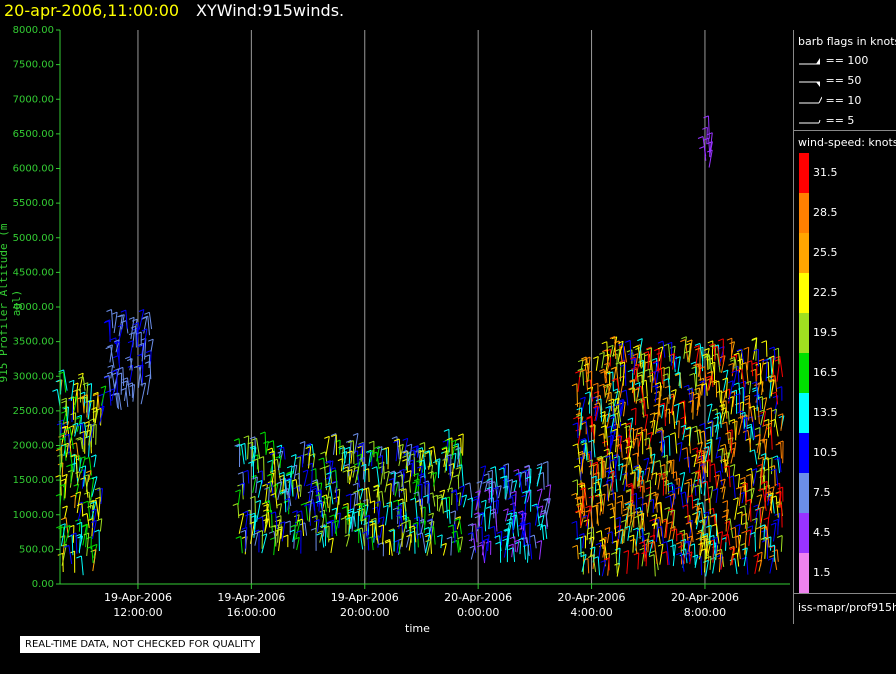  What do you see at coordinates (843, 100) in the screenshot?
I see `barb-10-label: == 10` at bounding box center [843, 100].